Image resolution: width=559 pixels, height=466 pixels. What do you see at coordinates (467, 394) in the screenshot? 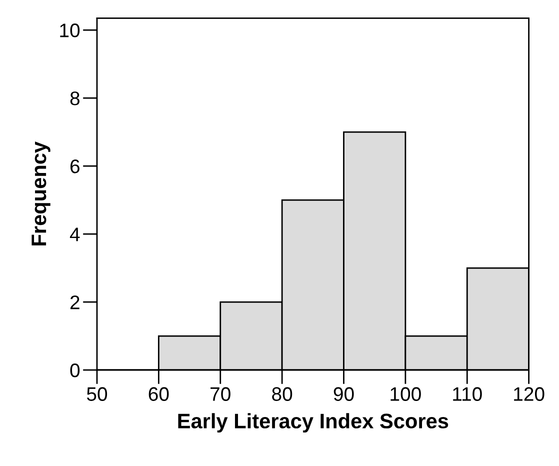
I see `x-tick-label: 110` at bounding box center [467, 394].